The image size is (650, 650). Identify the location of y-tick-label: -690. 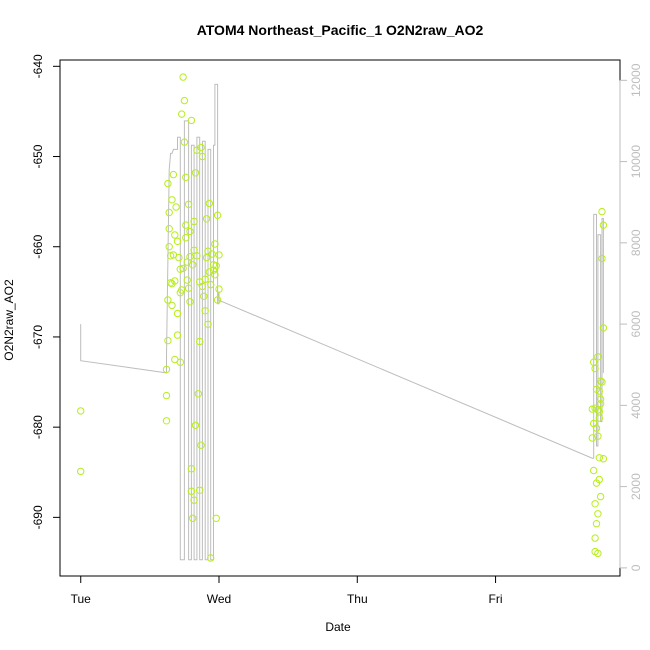
(38, 517).